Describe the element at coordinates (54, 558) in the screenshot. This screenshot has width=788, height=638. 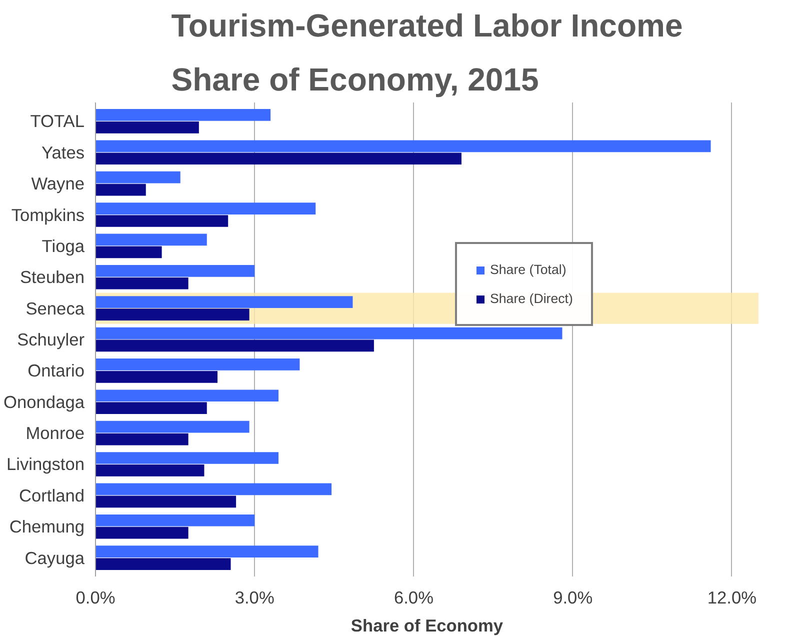
I see `y-tick-label: Cayuga` at that location.